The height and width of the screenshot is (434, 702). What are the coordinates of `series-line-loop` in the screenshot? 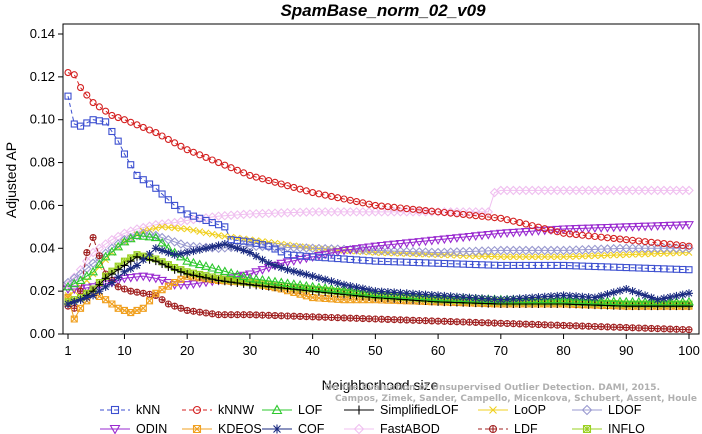 It's located at (378, 261).